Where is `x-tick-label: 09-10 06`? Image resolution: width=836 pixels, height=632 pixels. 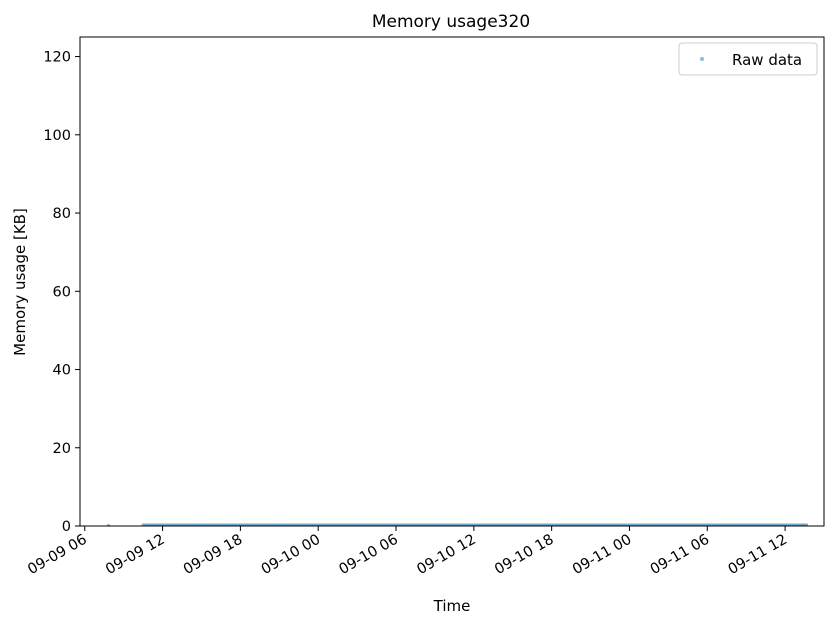
x-tick-label: 09-10 06 is located at coordinates (369, 555).